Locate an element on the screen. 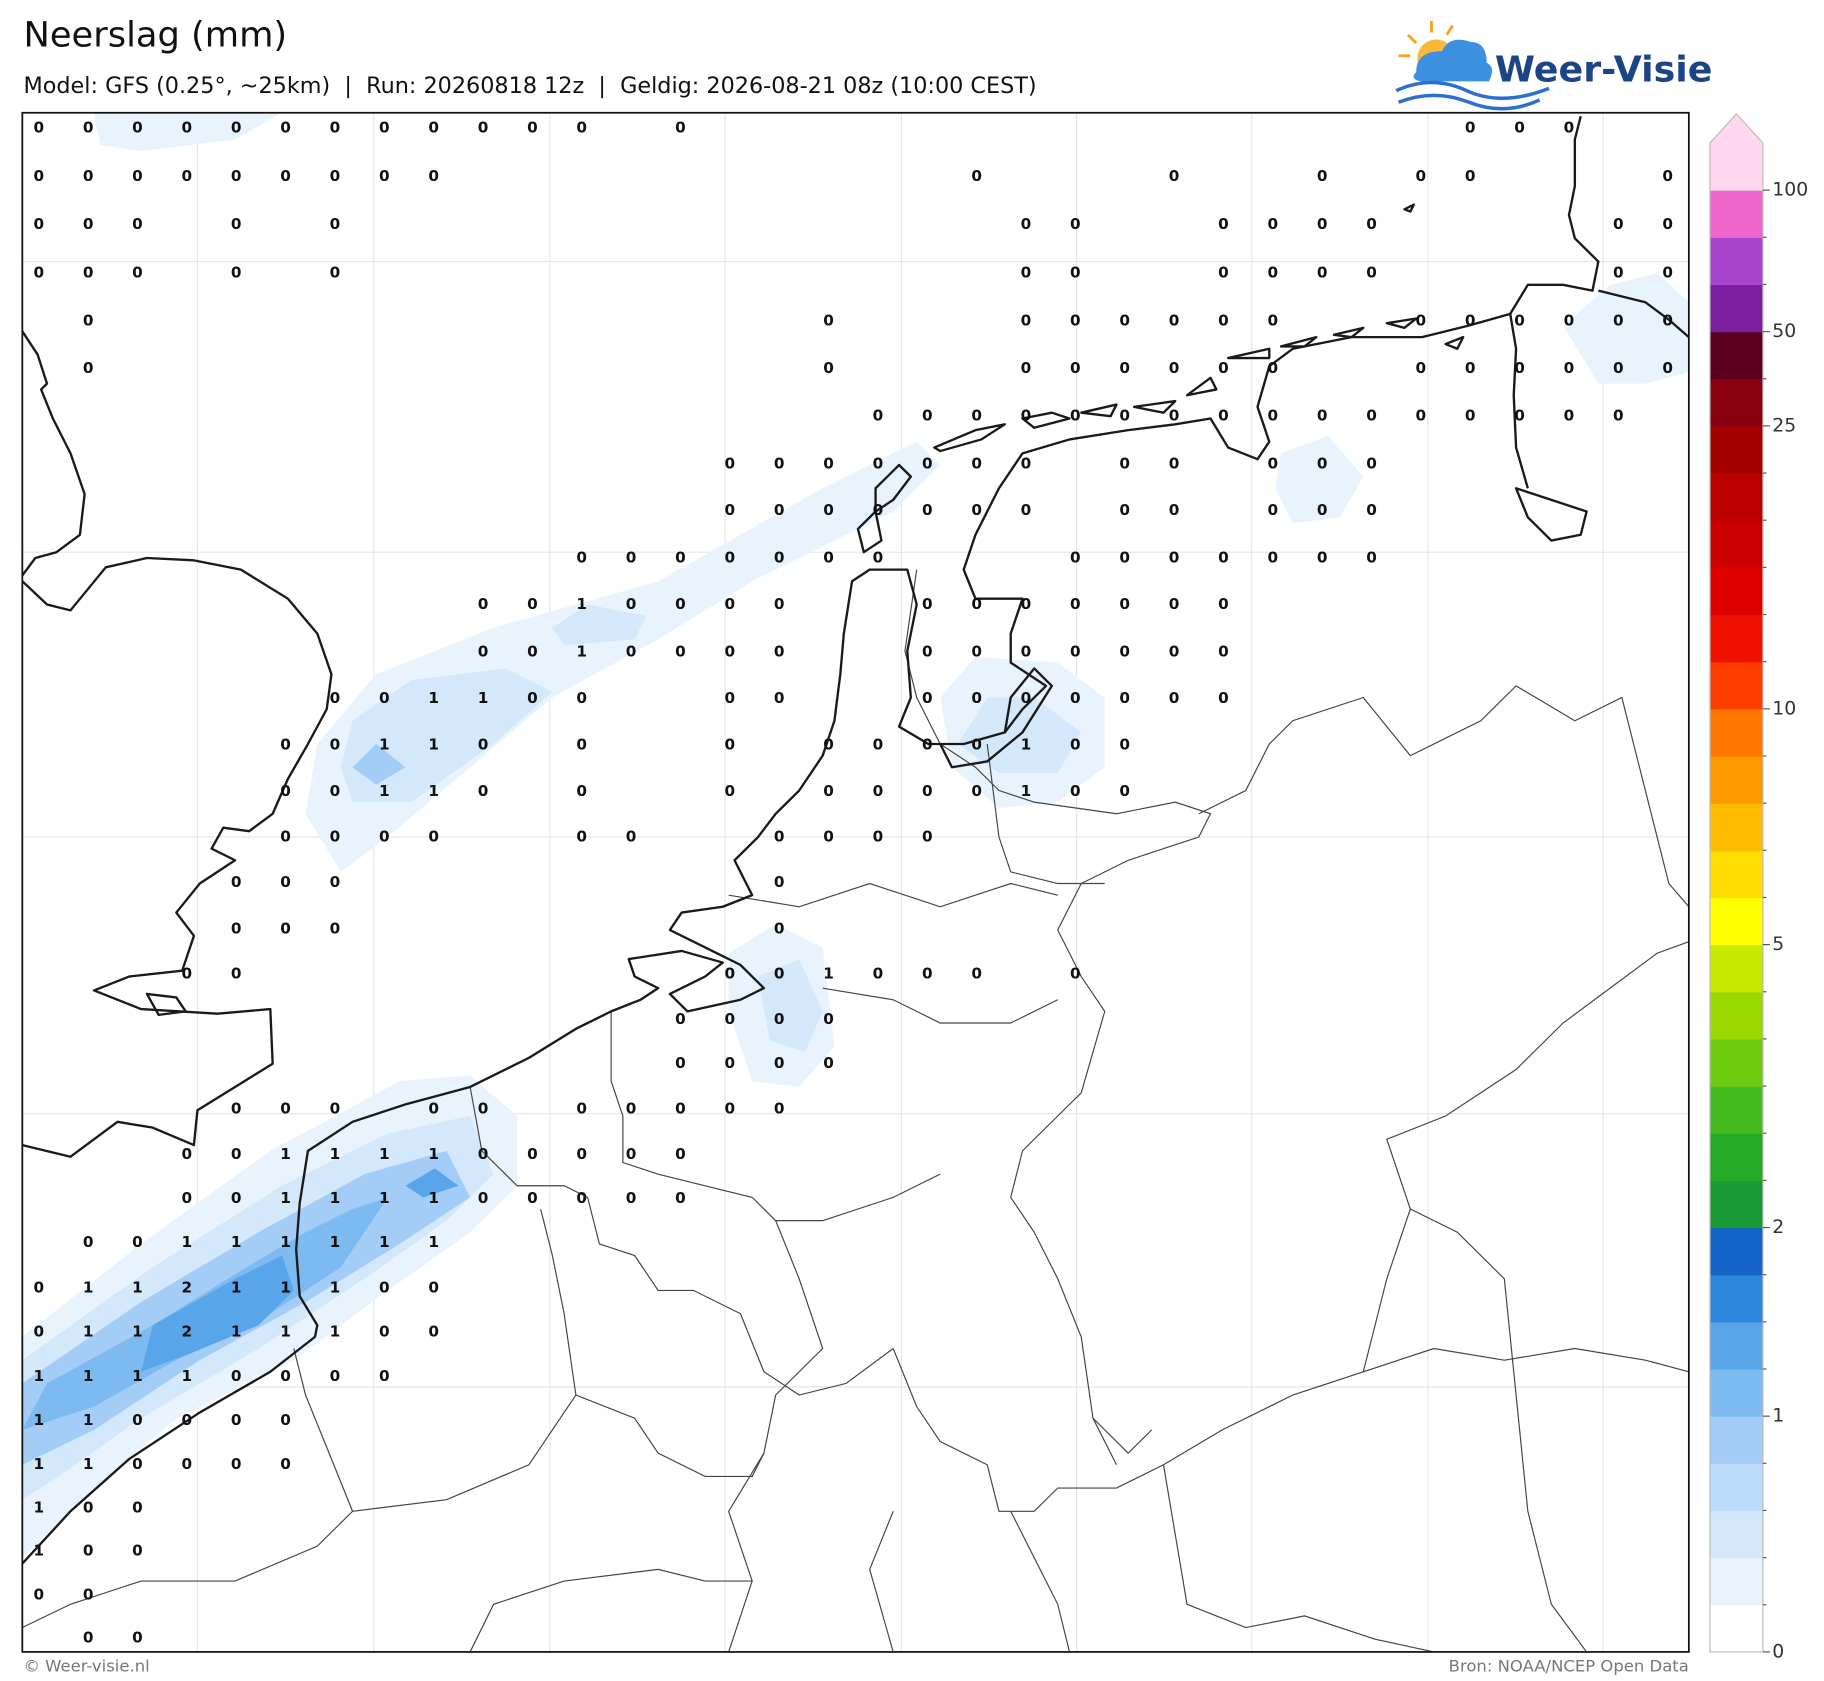 Image resolution: width=1824 pixels, height=1681 pixels. colorbar-tick-label: 25 is located at coordinates (1784, 425).